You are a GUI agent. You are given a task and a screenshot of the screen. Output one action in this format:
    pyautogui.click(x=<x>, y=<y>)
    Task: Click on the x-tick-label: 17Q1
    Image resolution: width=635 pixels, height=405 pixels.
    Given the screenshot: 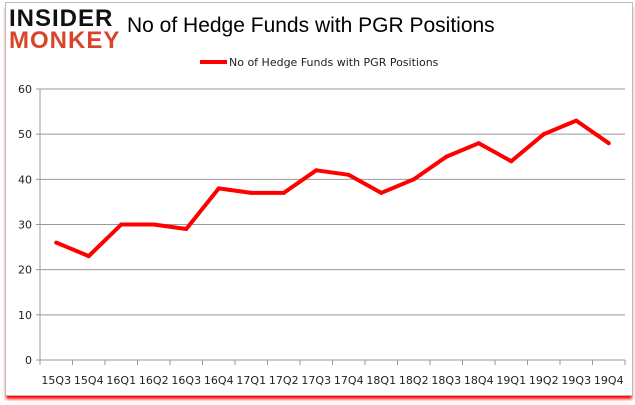 What is the action you would take?
    pyautogui.click(x=251, y=380)
    